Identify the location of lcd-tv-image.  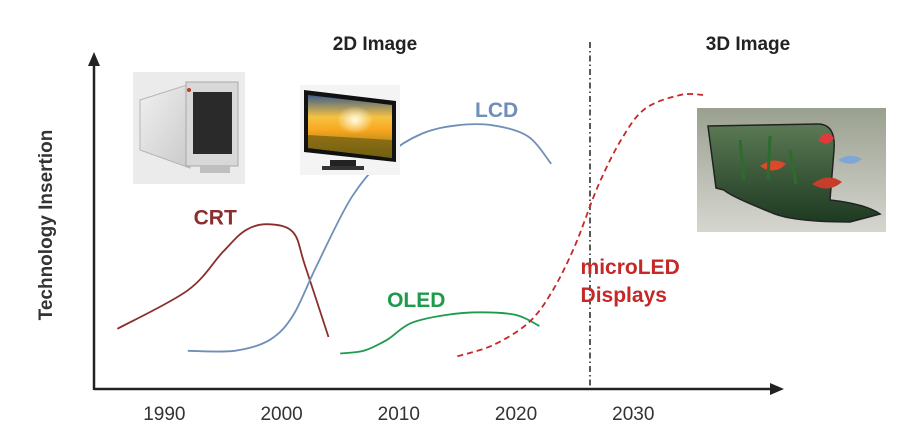
(350, 130).